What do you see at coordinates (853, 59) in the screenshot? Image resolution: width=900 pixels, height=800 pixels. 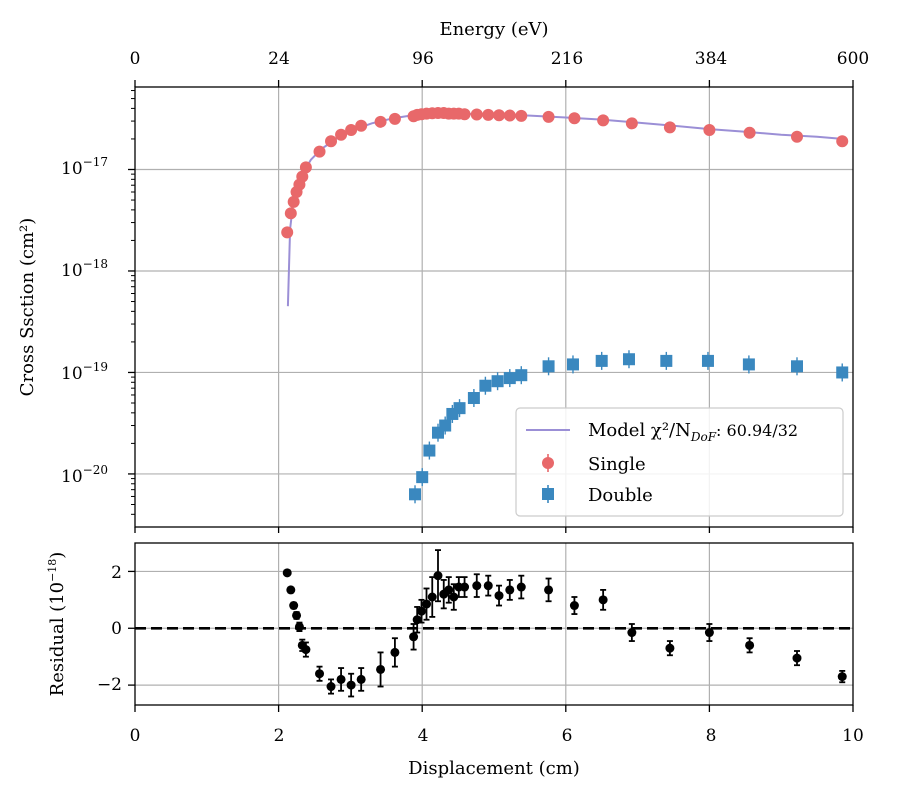 I see `top-tick-label: 600` at bounding box center [853, 59].